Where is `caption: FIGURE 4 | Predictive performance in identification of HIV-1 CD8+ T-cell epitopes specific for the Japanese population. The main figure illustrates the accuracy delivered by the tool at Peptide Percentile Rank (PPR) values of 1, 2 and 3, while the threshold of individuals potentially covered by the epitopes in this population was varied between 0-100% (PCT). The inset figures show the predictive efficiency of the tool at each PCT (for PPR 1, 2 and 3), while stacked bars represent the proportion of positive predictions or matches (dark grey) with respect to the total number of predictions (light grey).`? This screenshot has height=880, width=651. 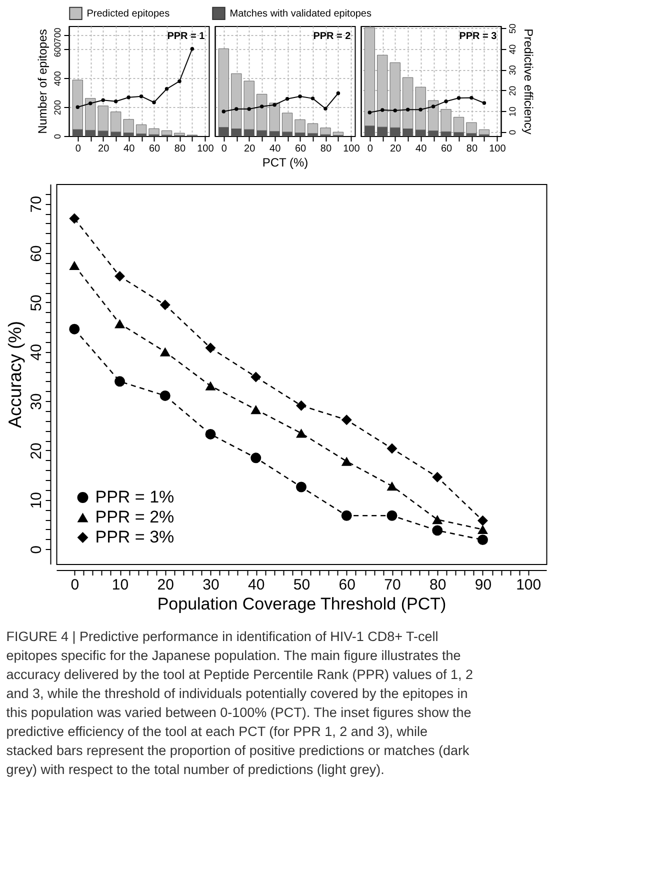
caption: FIGURE 4 | Predictive performance in identification of HIV-1 CD8+ T-cell epitopes specific for the Japanese population. The main figure illustrates the accuracy delivered by the tool at Peptide Percentile Rank (PPR) values of 1, 2 and 3, while the threshold of individuals potentially covered by the epitopes in this population was varied between 0-100% (PCT). The inset figures show the predictive efficiency of the tool at each PCT (for PPR 1, 2 and 3), while stacked bars represent the proportion of positive predictions or matches (dark grey) with respect to the total number of predictions (light grey). is located at coordinates (239, 703).